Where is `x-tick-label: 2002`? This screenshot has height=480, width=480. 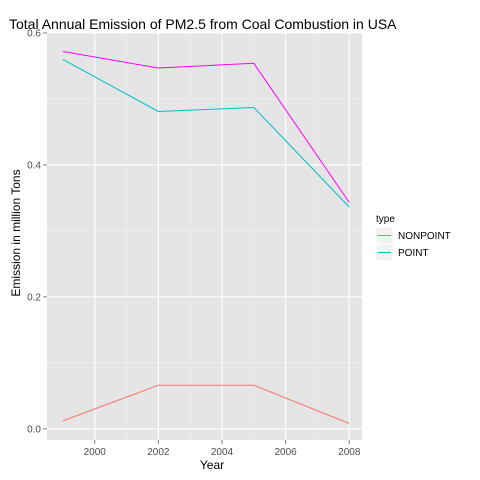
x-tick-label: 2002 is located at coordinates (158, 452).